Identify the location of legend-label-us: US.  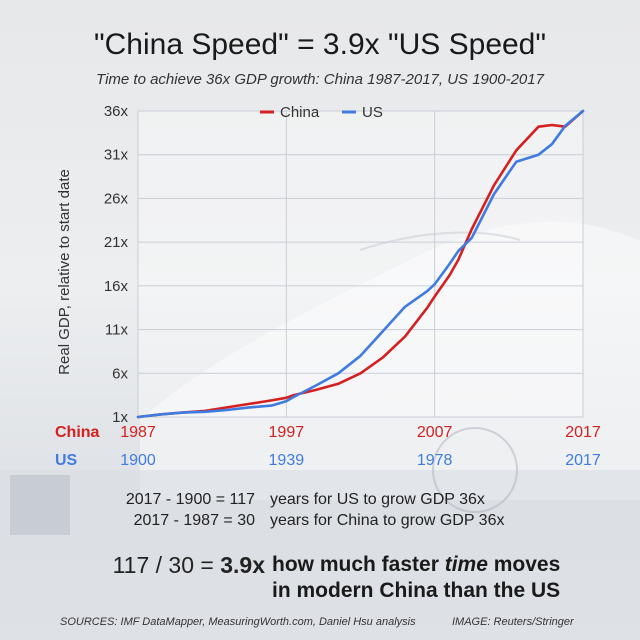
(372, 112).